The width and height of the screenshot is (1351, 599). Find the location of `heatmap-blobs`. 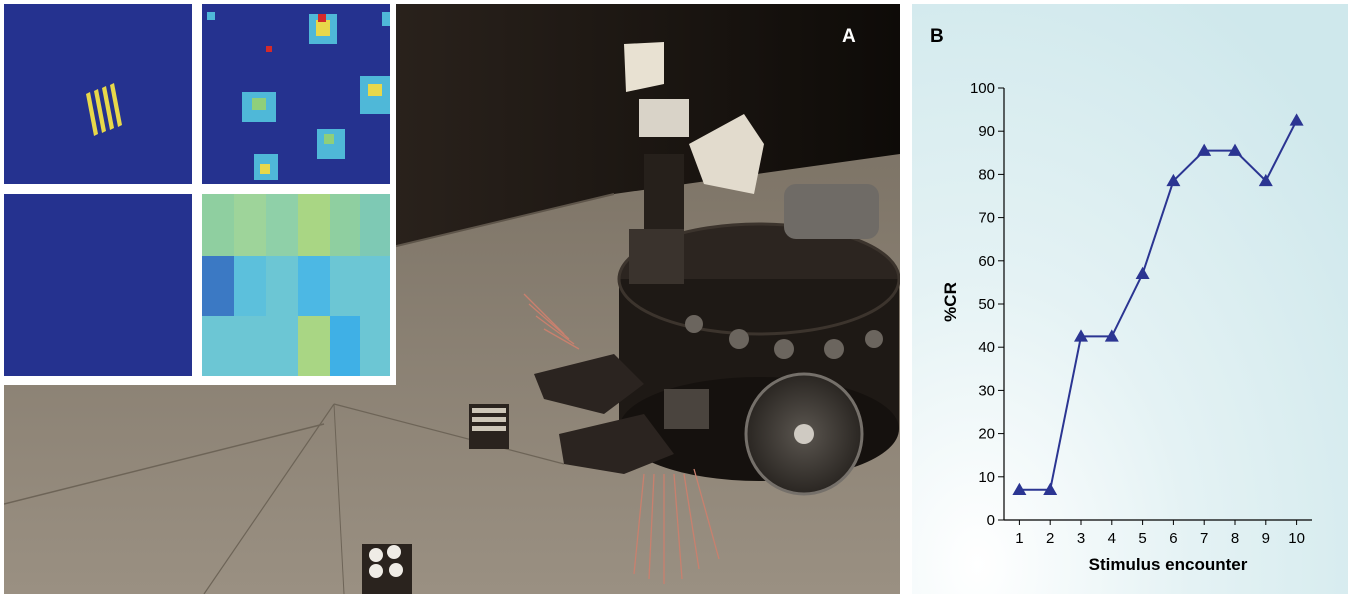

heatmap-blobs is located at coordinates (296, 94).